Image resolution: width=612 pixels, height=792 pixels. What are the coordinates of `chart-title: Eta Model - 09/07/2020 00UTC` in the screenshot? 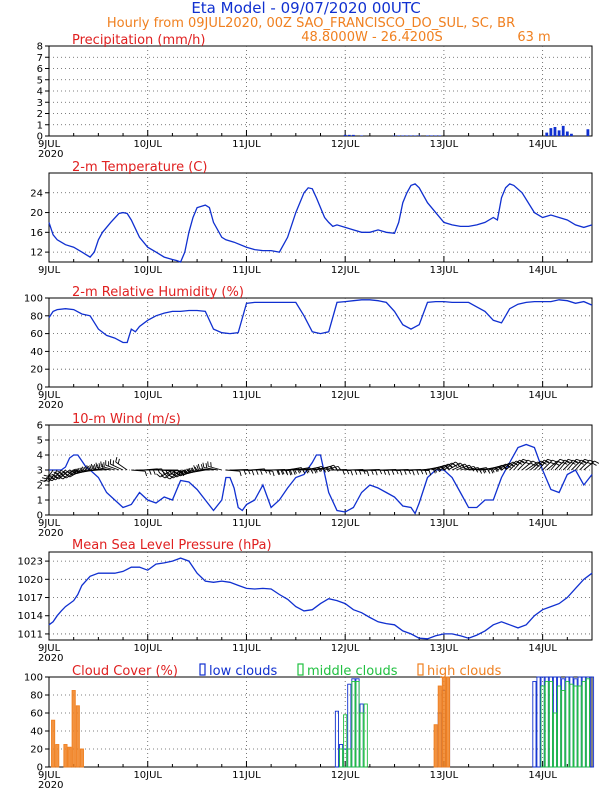 It's located at (305, 8).